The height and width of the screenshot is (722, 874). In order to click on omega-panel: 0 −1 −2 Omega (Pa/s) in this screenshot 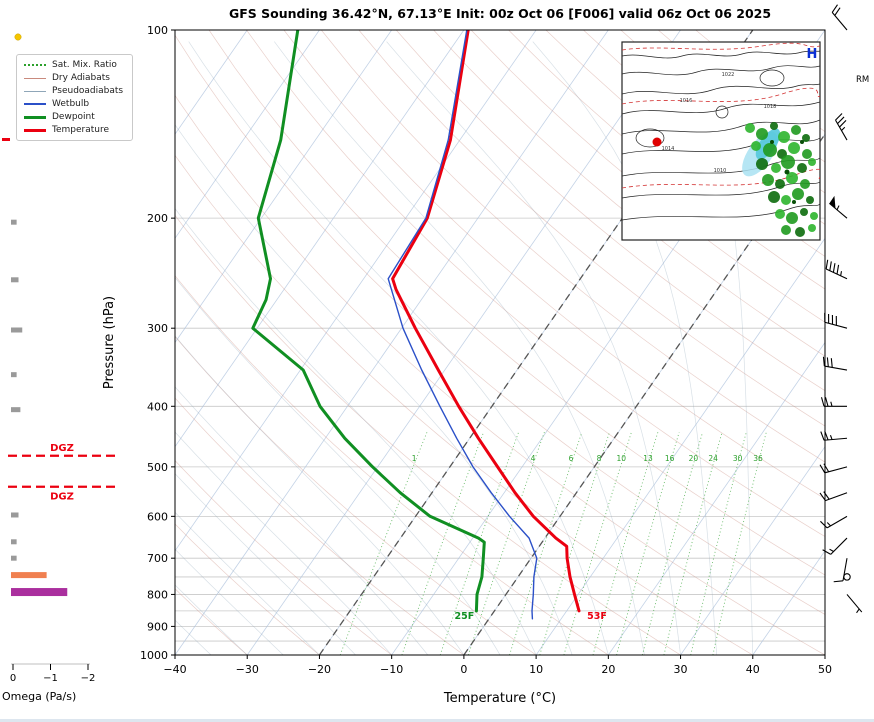, I will do `click(49, 461)`.